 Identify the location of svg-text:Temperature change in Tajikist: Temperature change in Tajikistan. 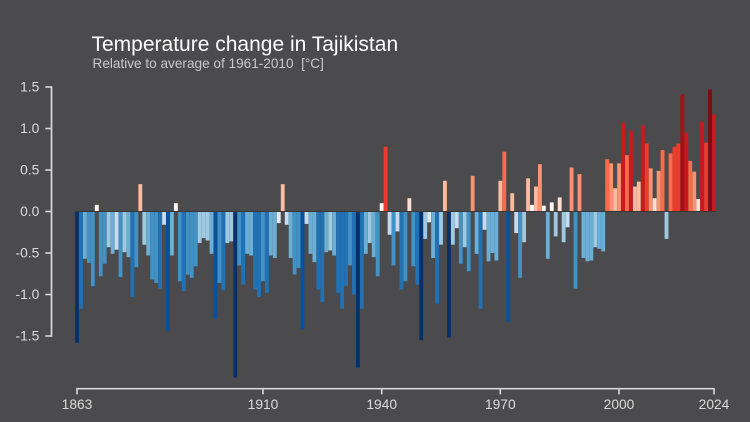
(245, 44).